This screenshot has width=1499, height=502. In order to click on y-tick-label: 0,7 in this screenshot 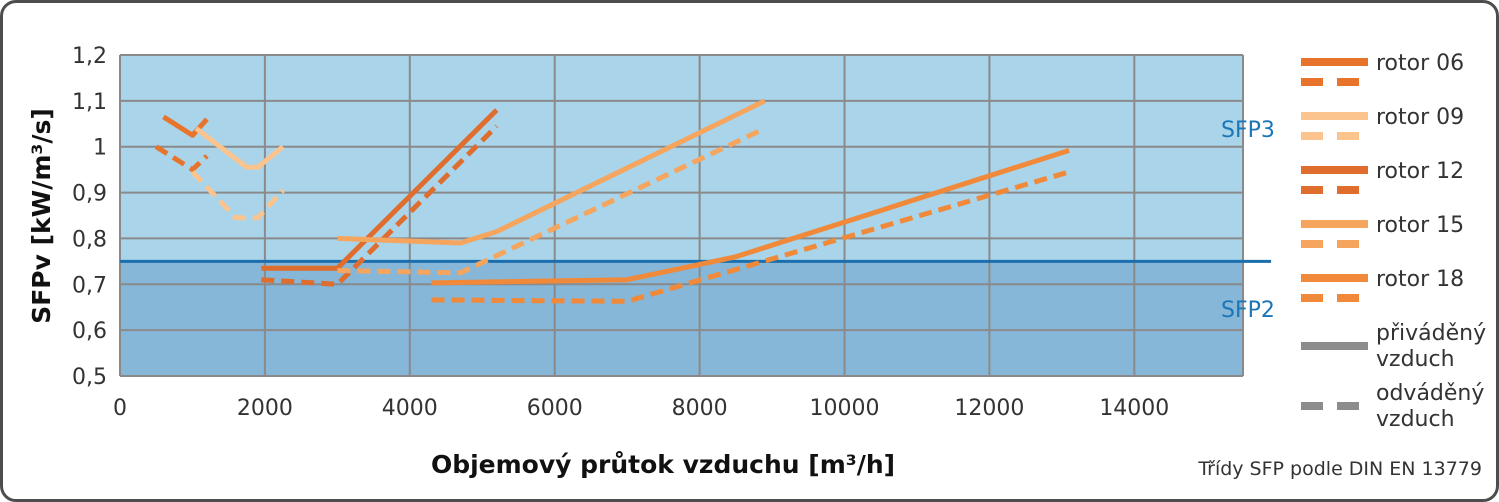, I will do `click(89, 285)`.